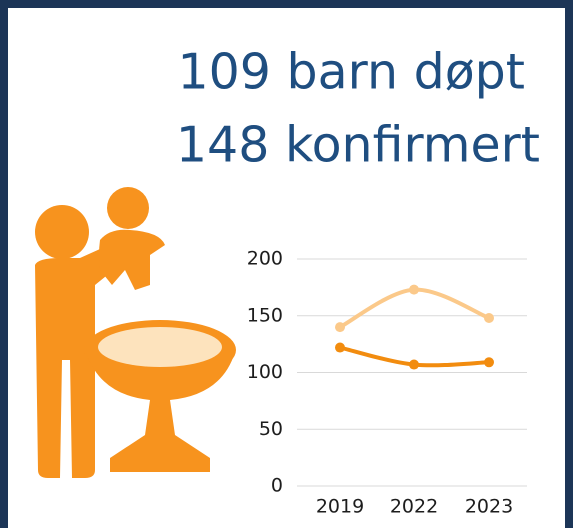 The image size is (573, 528). What do you see at coordinates (489, 507) in the screenshot?
I see `x-tick-label: 2023` at bounding box center [489, 507].